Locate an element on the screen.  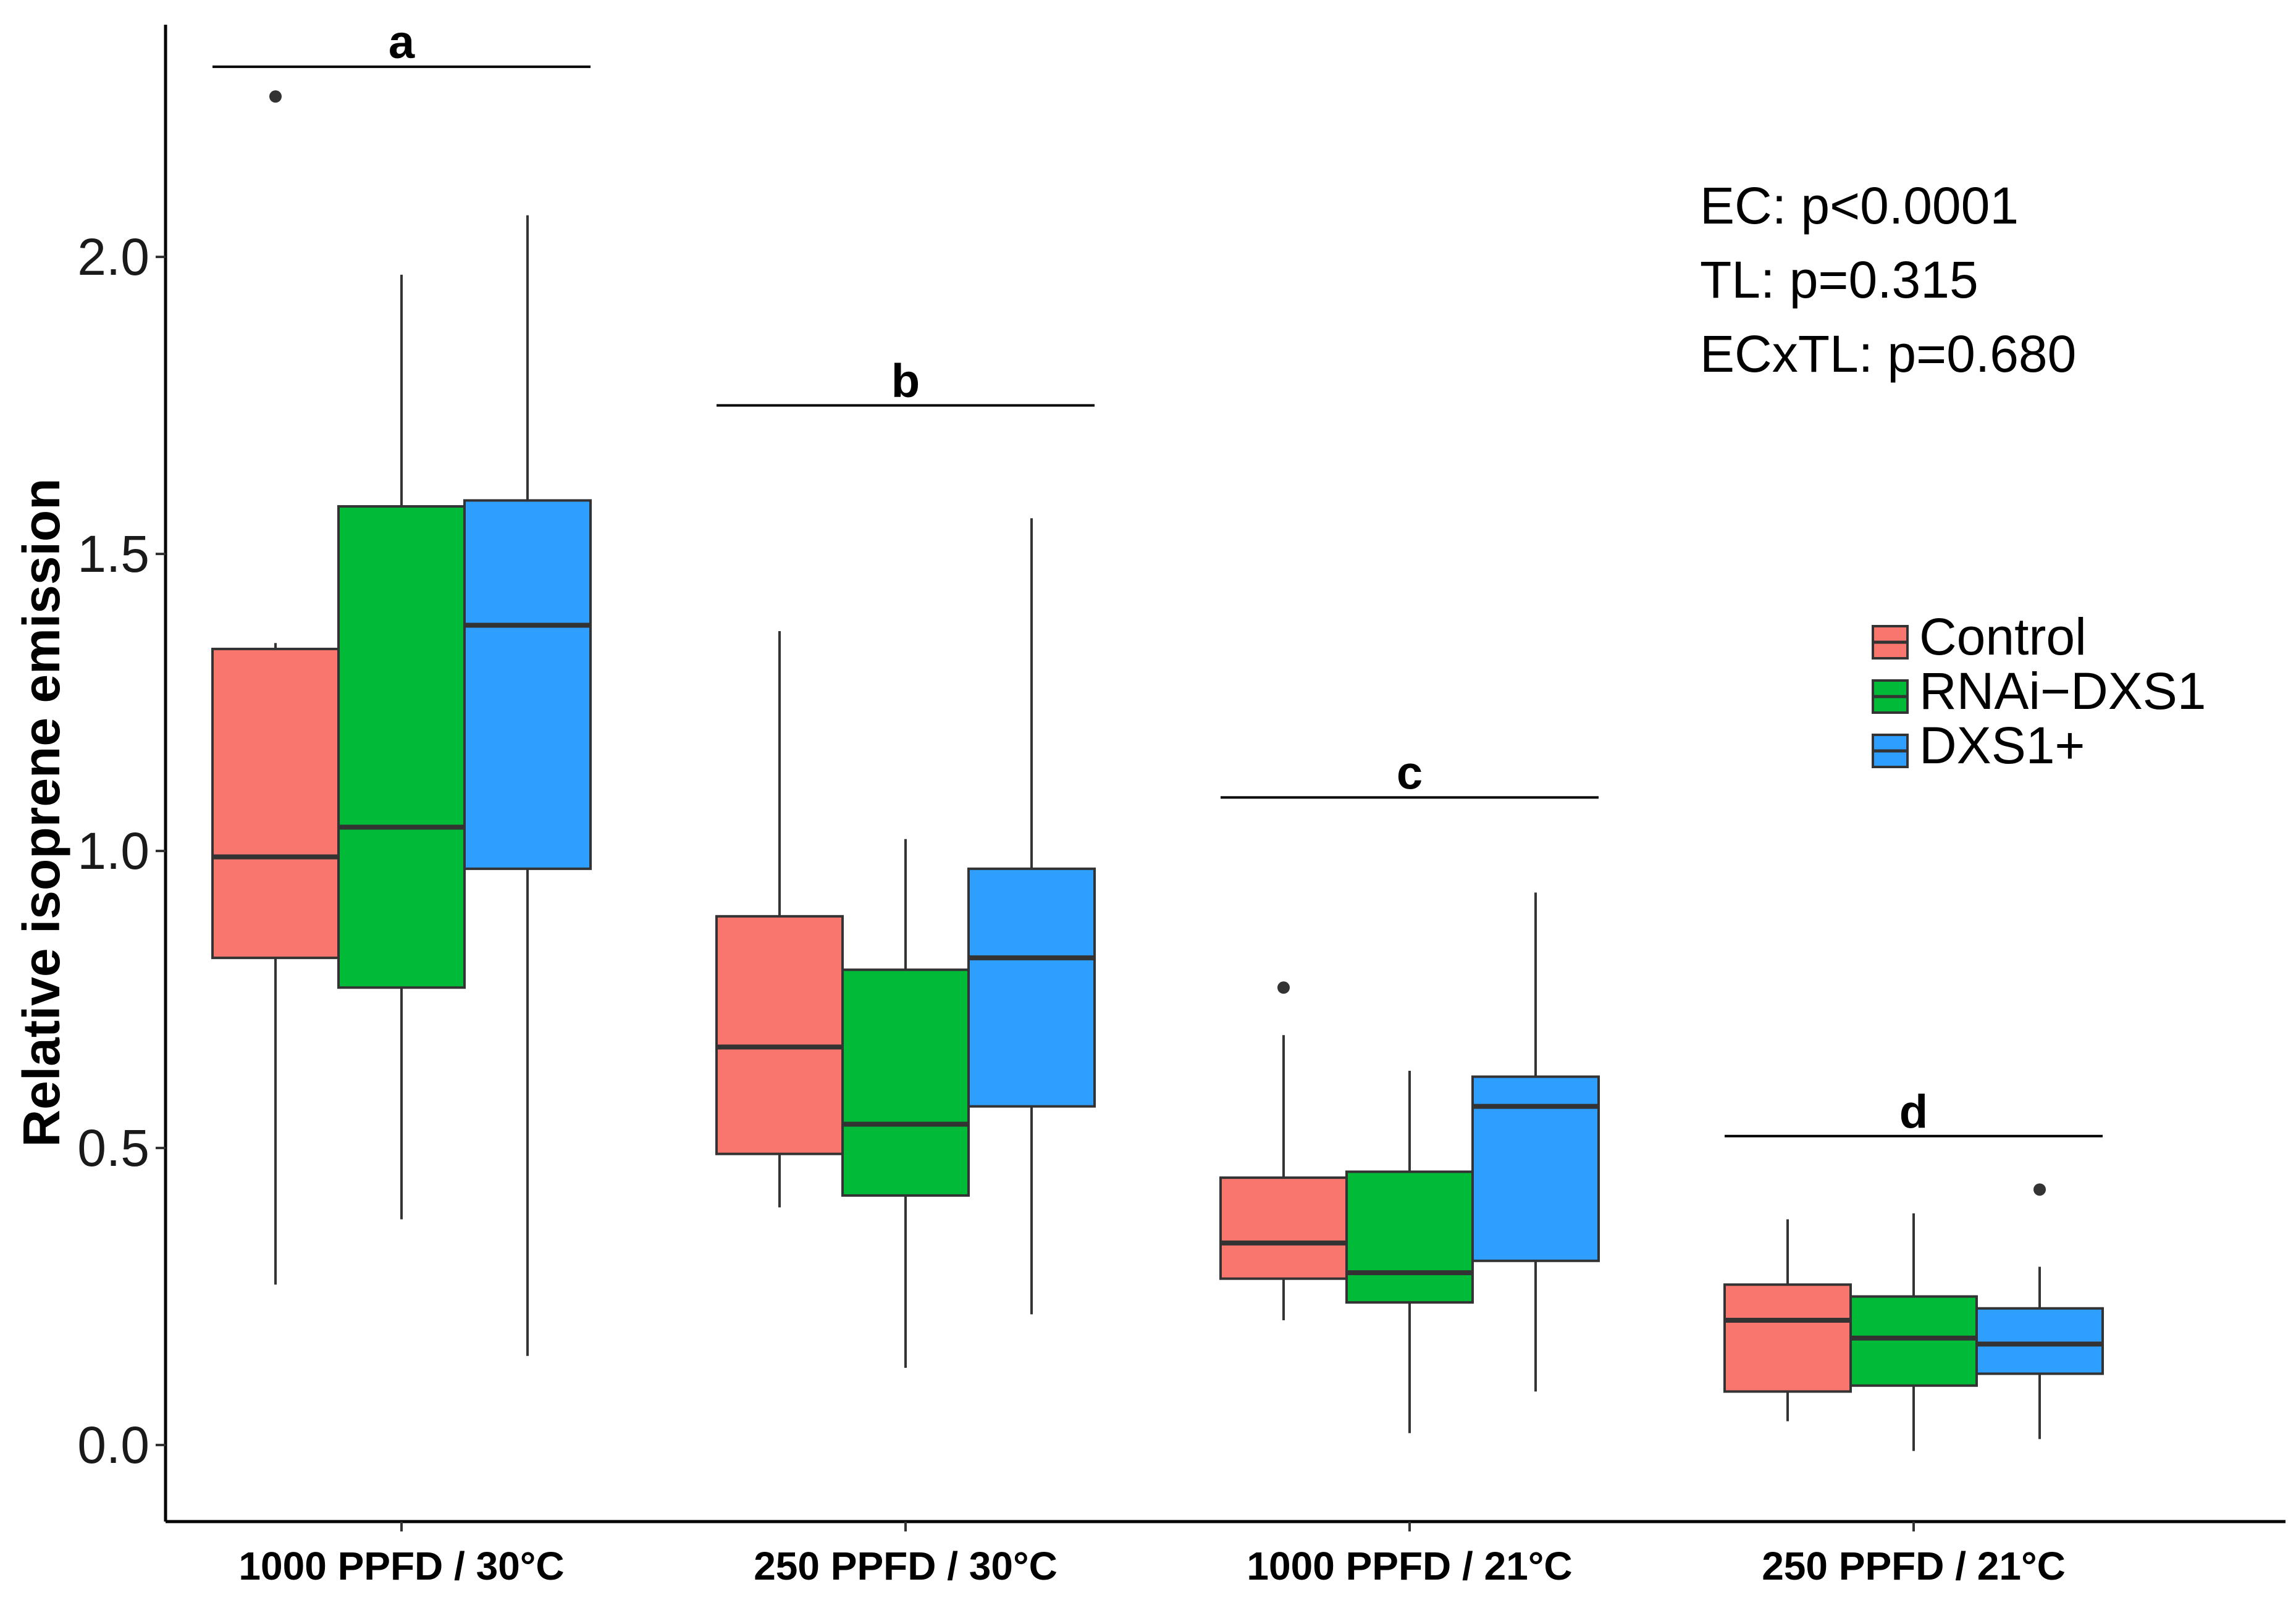
y-tick-label: 1.0 is located at coordinates (113, 851).